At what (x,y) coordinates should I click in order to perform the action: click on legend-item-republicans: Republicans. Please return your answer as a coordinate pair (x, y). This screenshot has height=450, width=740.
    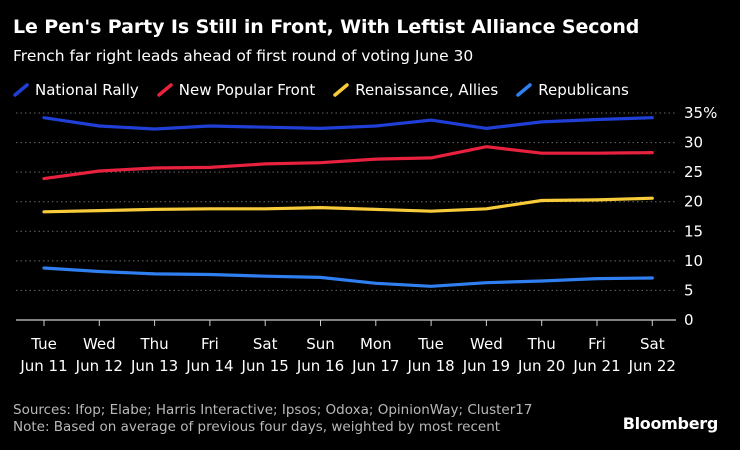
    Looking at the image, I should click on (572, 90).